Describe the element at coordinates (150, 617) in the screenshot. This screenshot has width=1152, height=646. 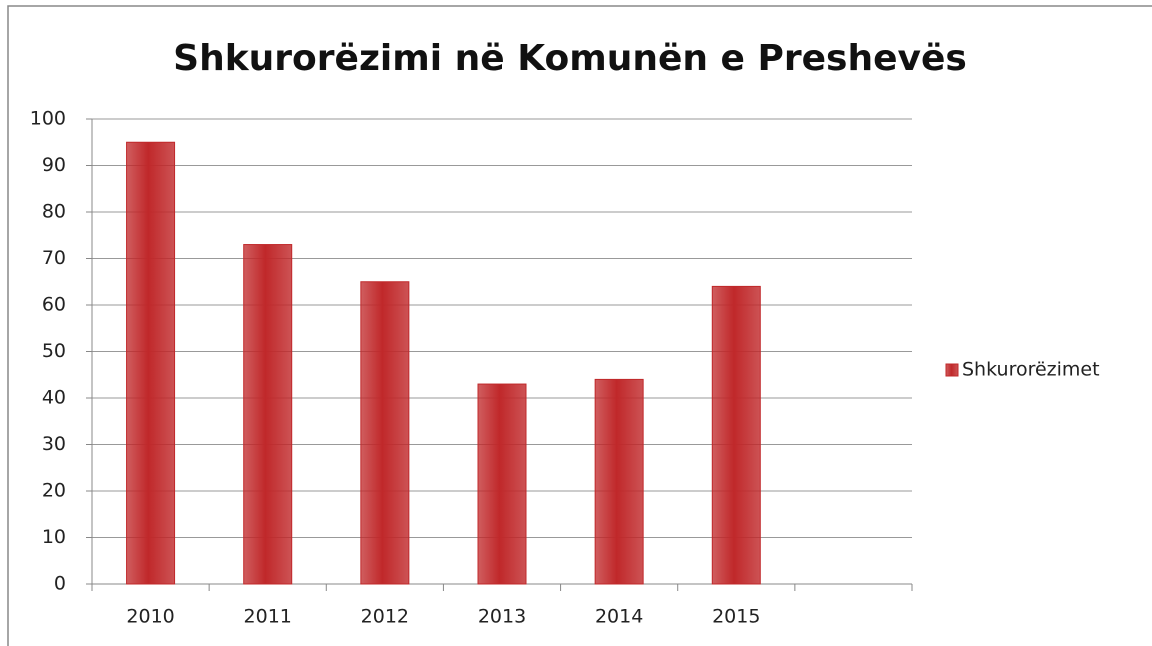
I see `x-tick-label: 2010` at that location.